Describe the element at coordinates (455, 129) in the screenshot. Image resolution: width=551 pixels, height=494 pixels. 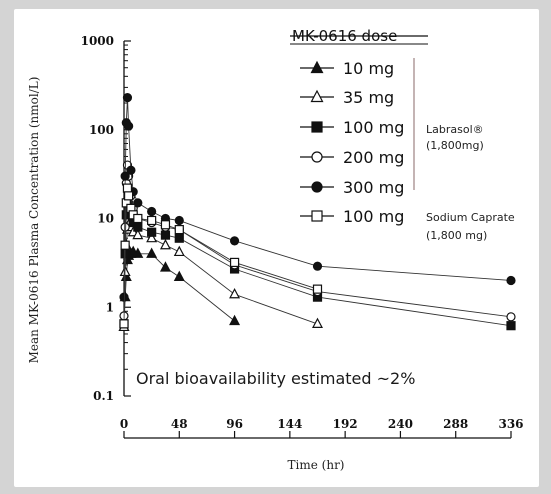
I see `legend-group-label-1: Labrasol®` at that location.